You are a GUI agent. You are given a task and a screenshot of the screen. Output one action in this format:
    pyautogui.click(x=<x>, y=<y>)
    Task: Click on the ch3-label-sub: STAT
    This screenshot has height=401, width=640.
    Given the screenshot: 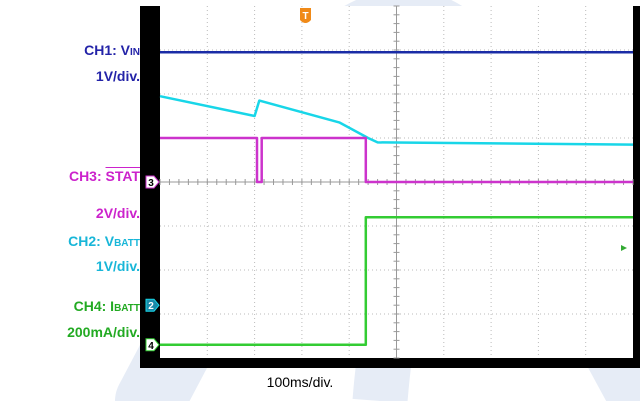 What is the action you would take?
    pyautogui.click(x=122, y=176)
    